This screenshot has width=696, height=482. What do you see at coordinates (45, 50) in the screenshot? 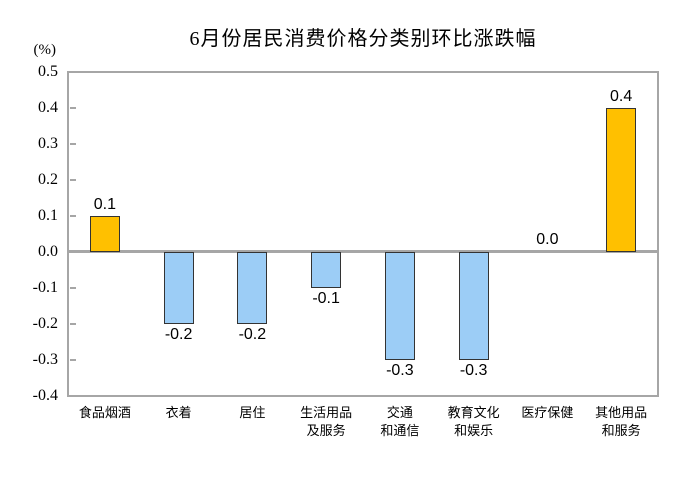
I see `y-axis-unit-label: (%)` at bounding box center [45, 50].